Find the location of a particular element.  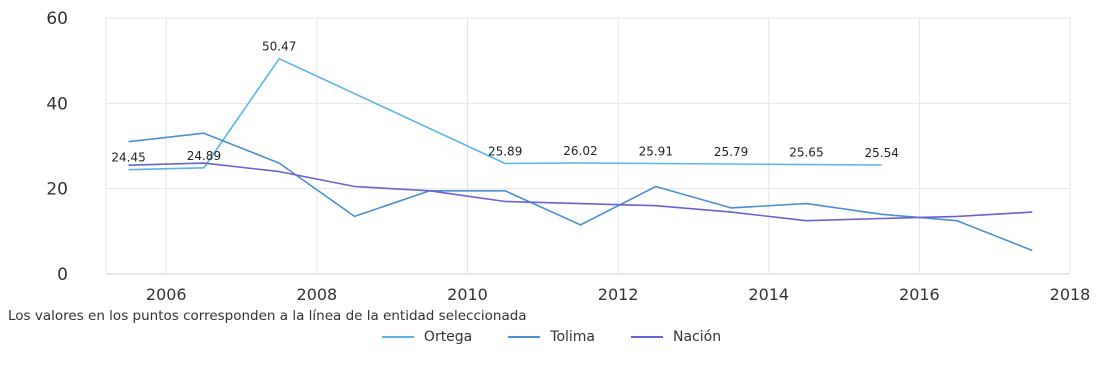

data-label: 25.91 is located at coordinates (656, 151).